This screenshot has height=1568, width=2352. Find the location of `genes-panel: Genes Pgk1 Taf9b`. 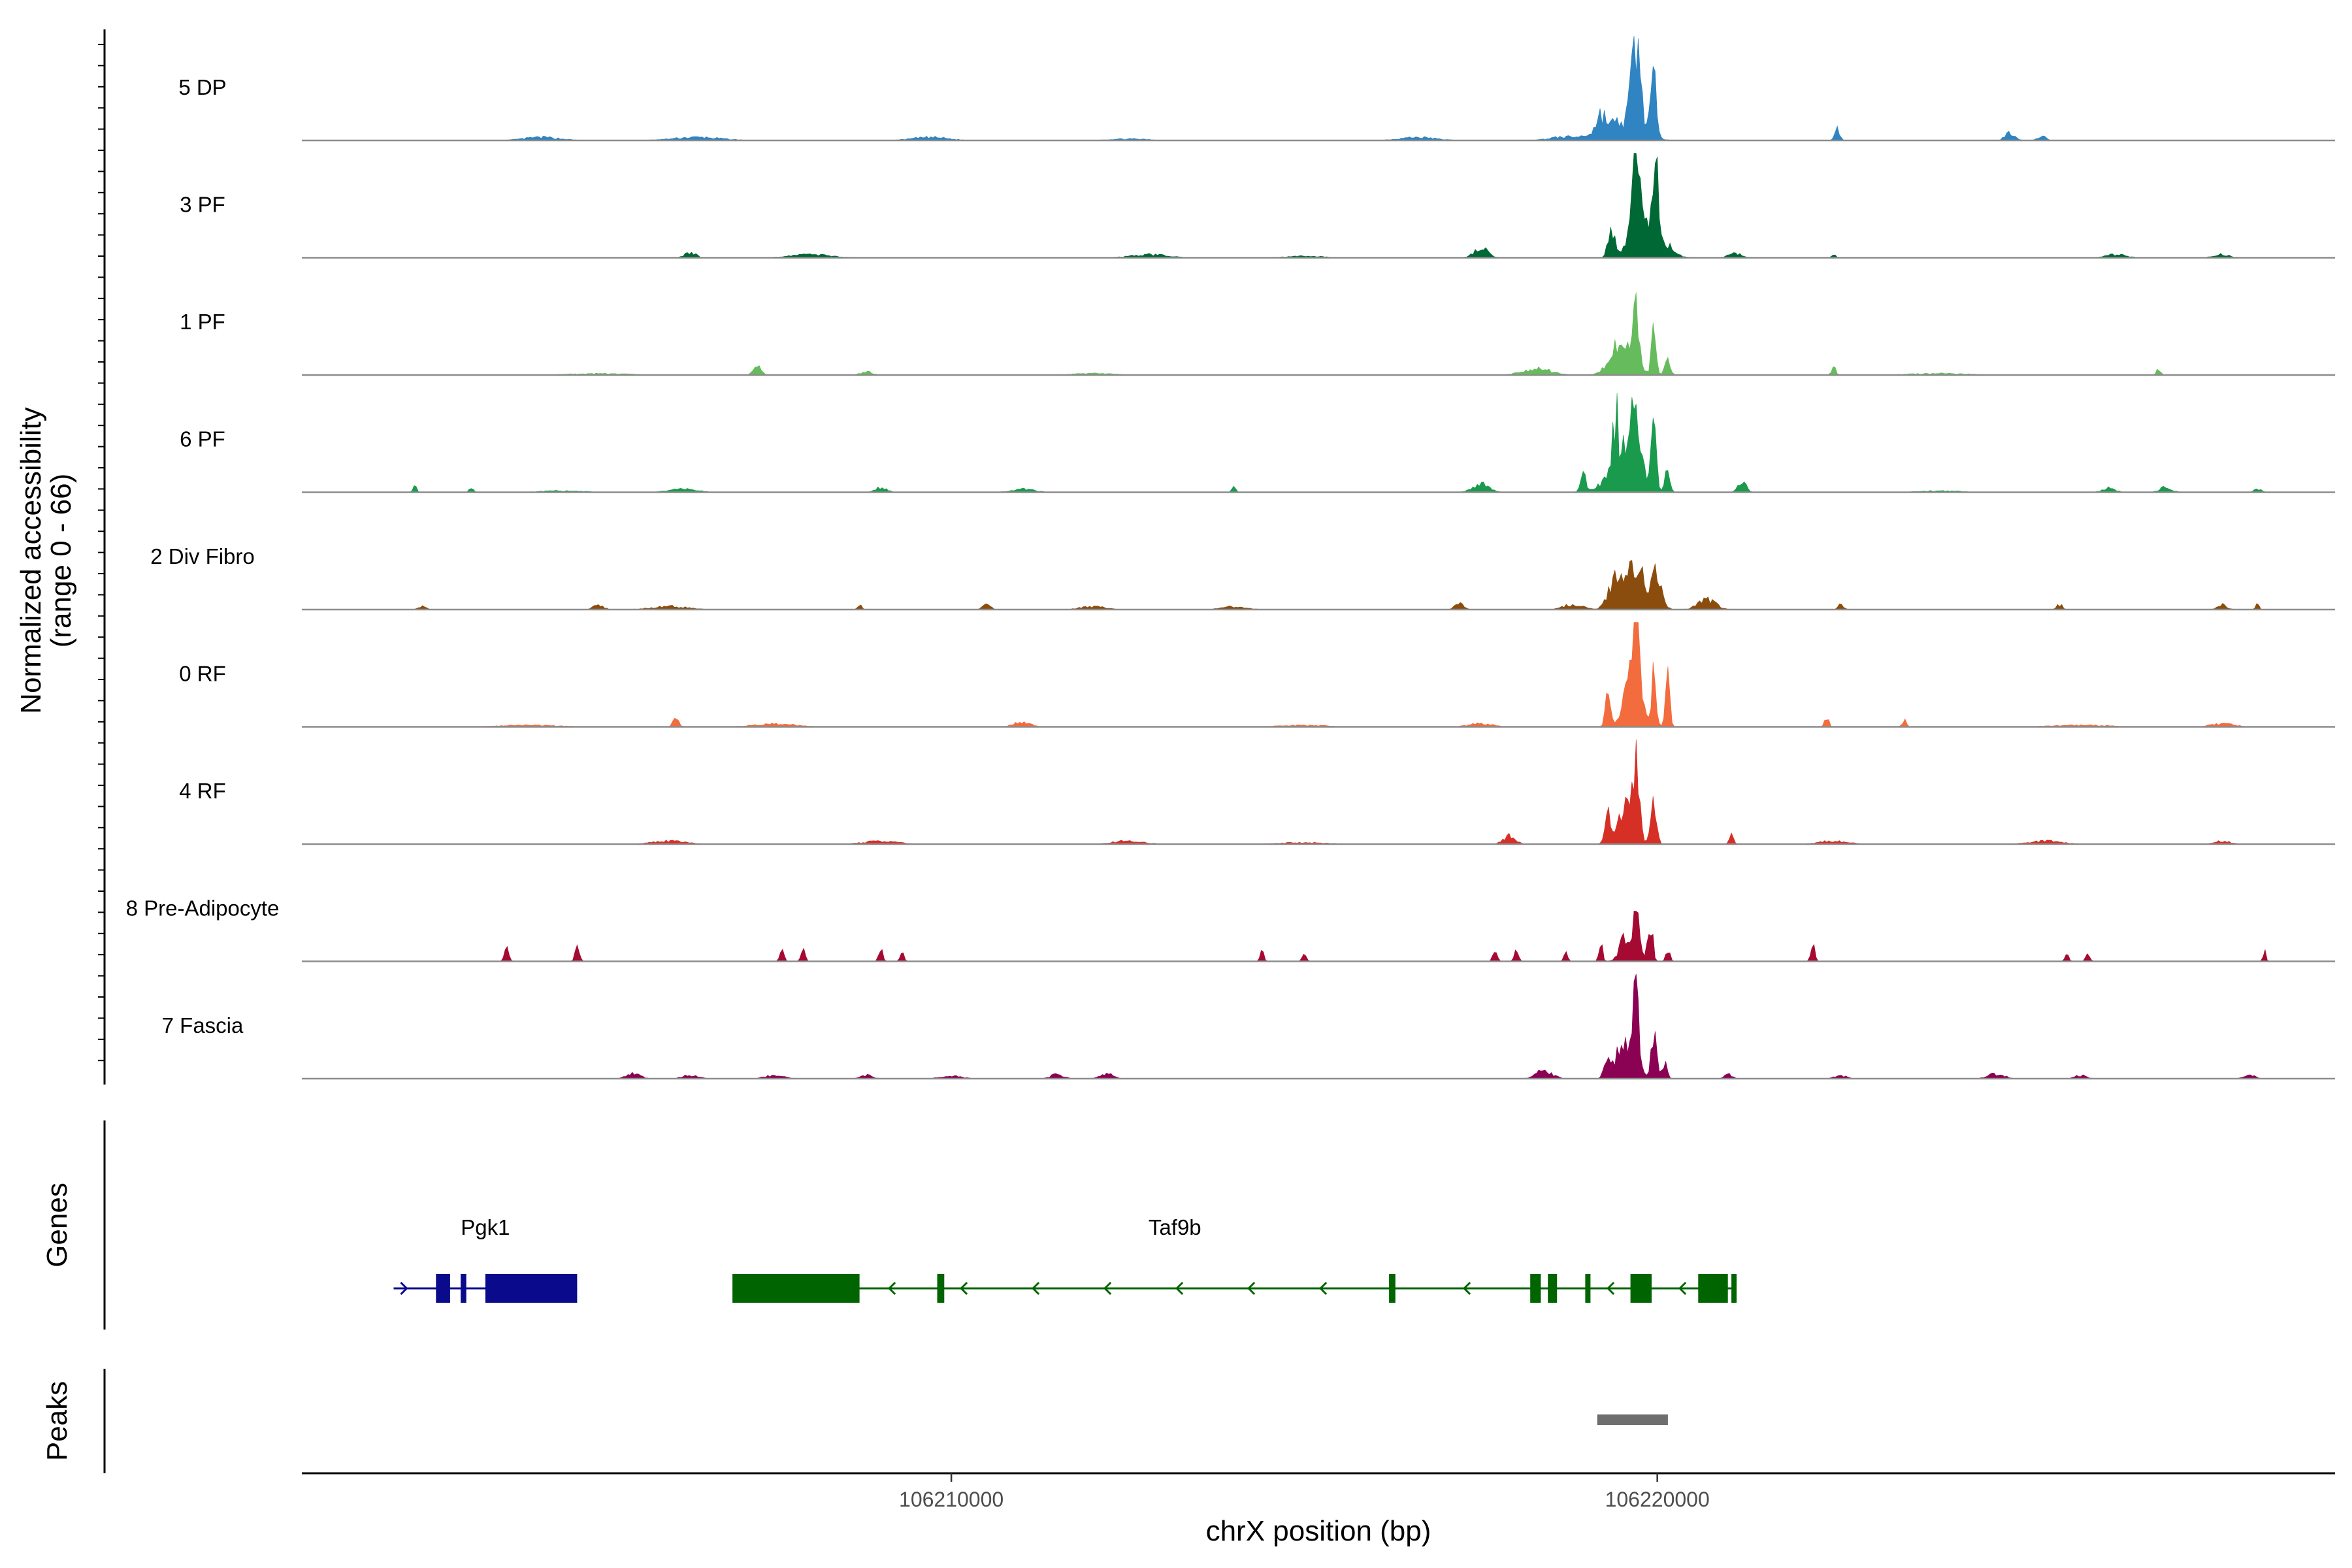

genes-panel: Genes Pgk1 Taf9b is located at coordinates (889, 1225).